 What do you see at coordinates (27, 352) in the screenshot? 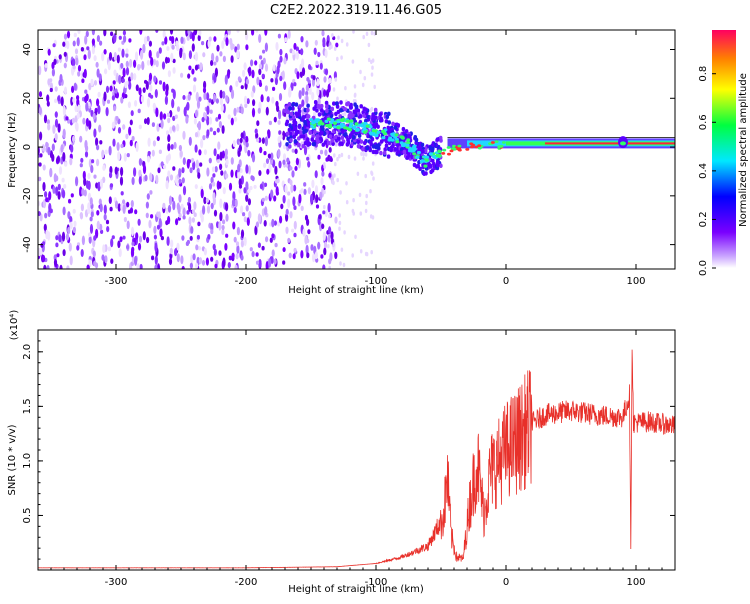
I see `y-tick-label: 2.0` at bounding box center [27, 352].